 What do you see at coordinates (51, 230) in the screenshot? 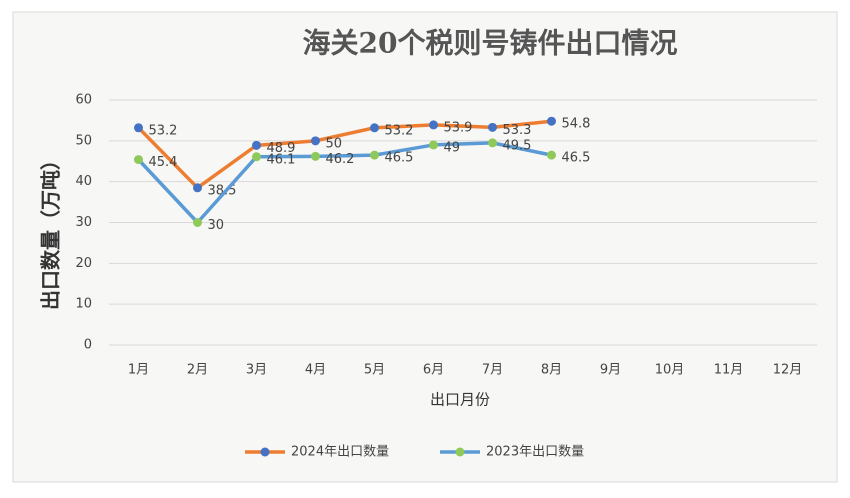
I see `y-axis-title: 出口数量（万吨）` at bounding box center [51, 230].